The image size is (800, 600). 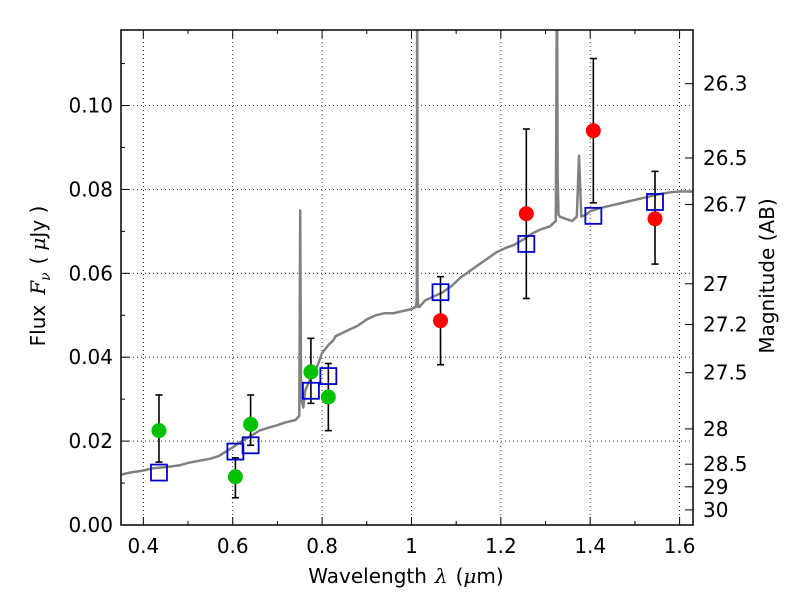 I want to click on x-tick-label: 1.4, so click(x=590, y=546).